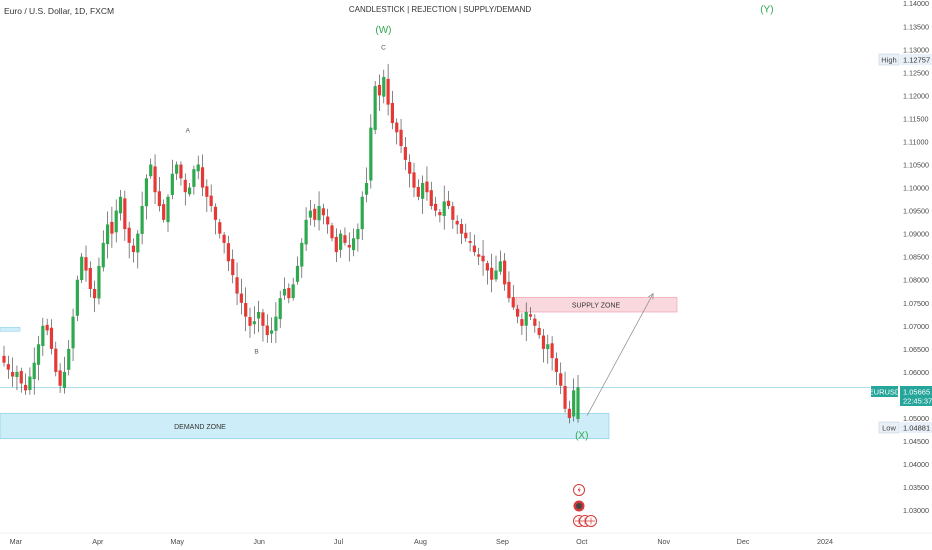 The image size is (932, 550). What do you see at coordinates (579, 506) in the screenshot?
I see `record-icon` at bounding box center [579, 506].